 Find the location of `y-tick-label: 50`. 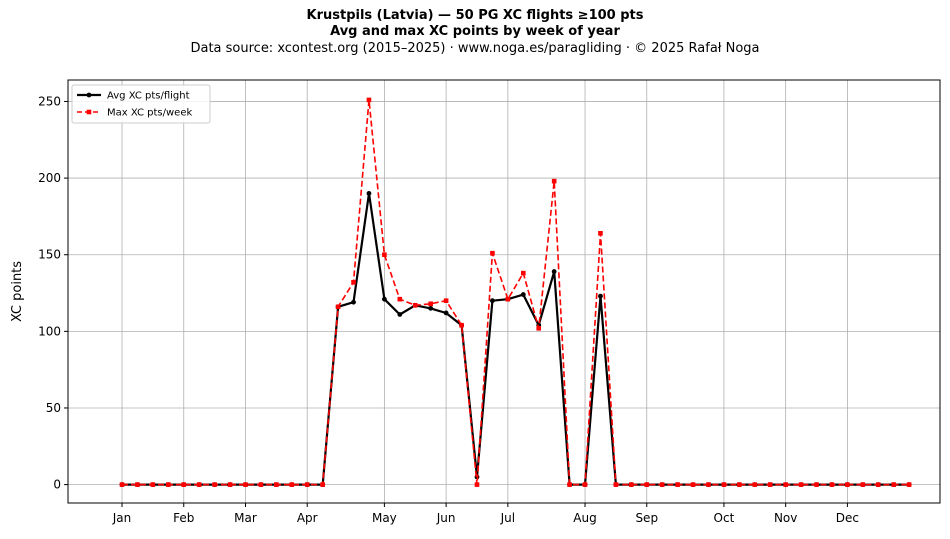

y-tick-label: 50 is located at coordinates (53, 408).